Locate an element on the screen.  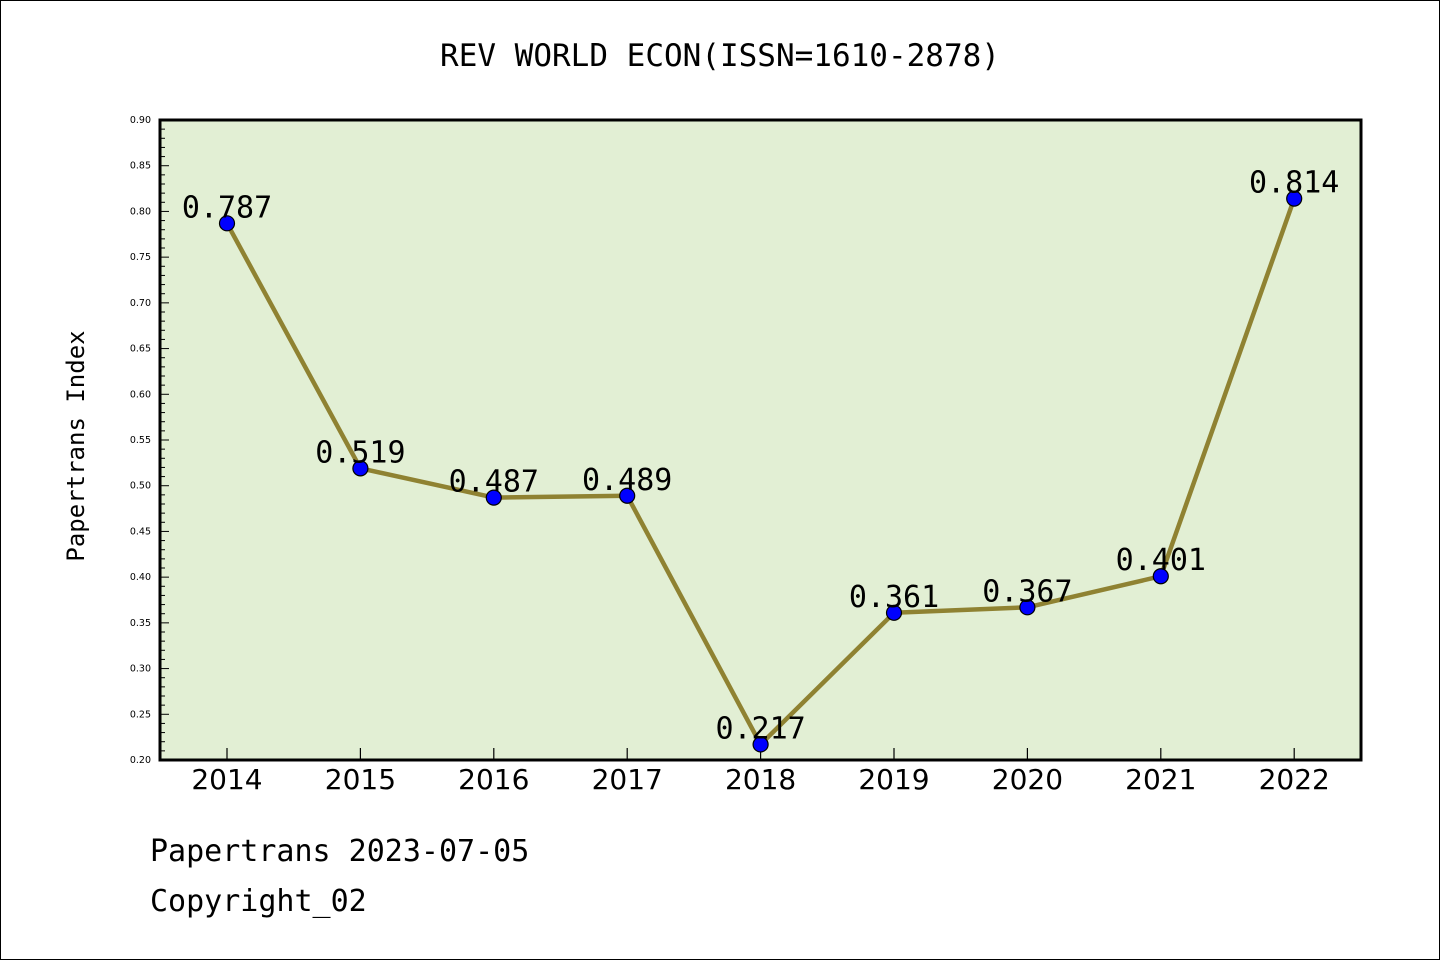
y-tick-label: 0.60 is located at coordinates (140, 394).